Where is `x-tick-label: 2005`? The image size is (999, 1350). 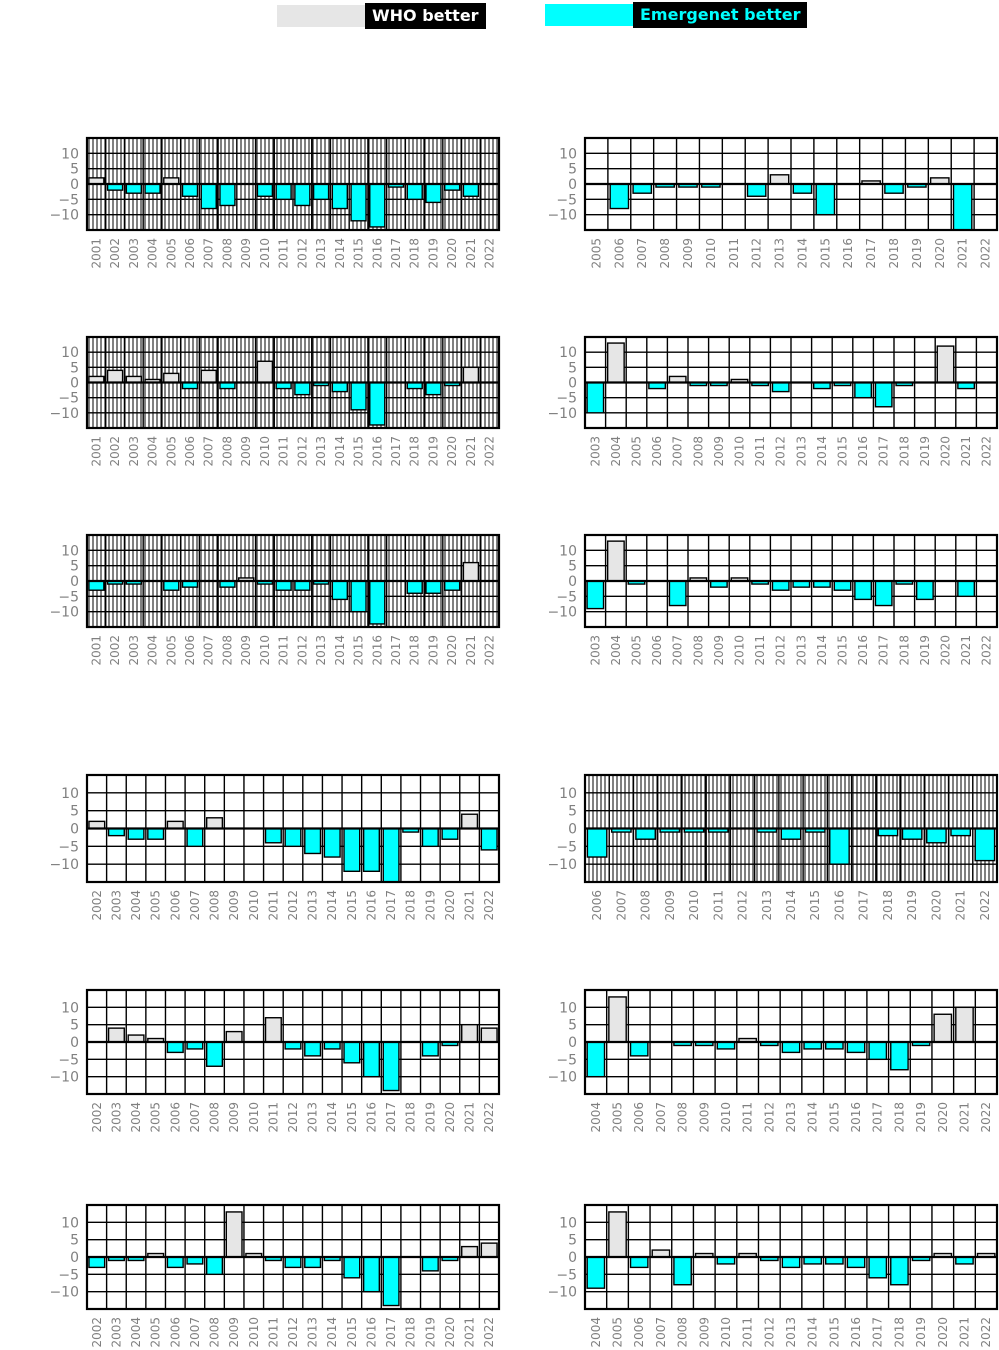
x-tick-label: 2005 is located at coordinates (596, 253).